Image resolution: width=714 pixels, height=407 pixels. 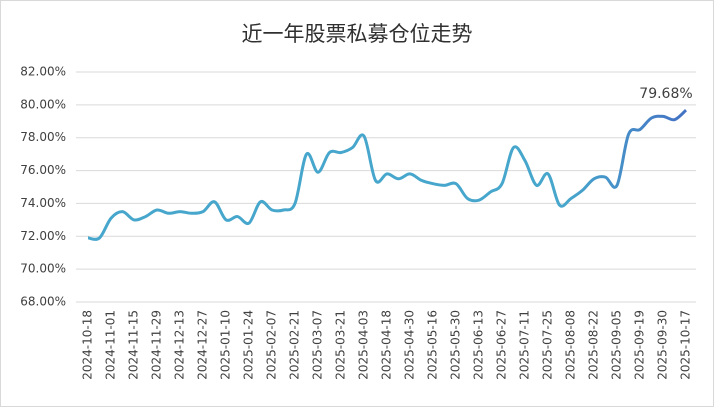 What do you see at coordinates (111, 345) in the screenshot?
I see `x-tick-label: 2024-11-01` at bounding box center [111, 345].